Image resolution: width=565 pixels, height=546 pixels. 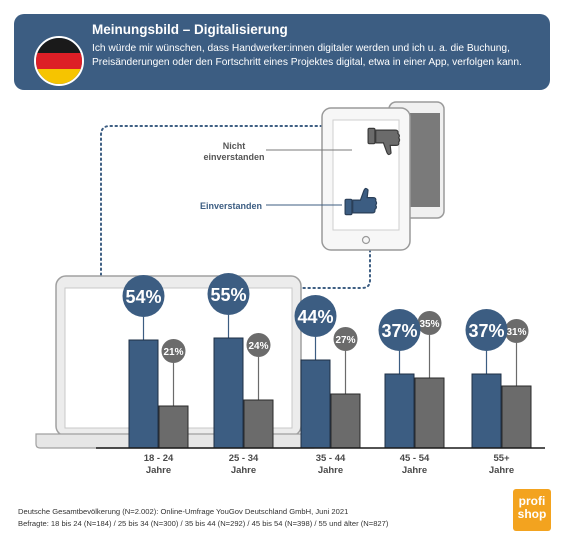 I want to click on disagree-value-label: 35%, so click(x=429, y=324).